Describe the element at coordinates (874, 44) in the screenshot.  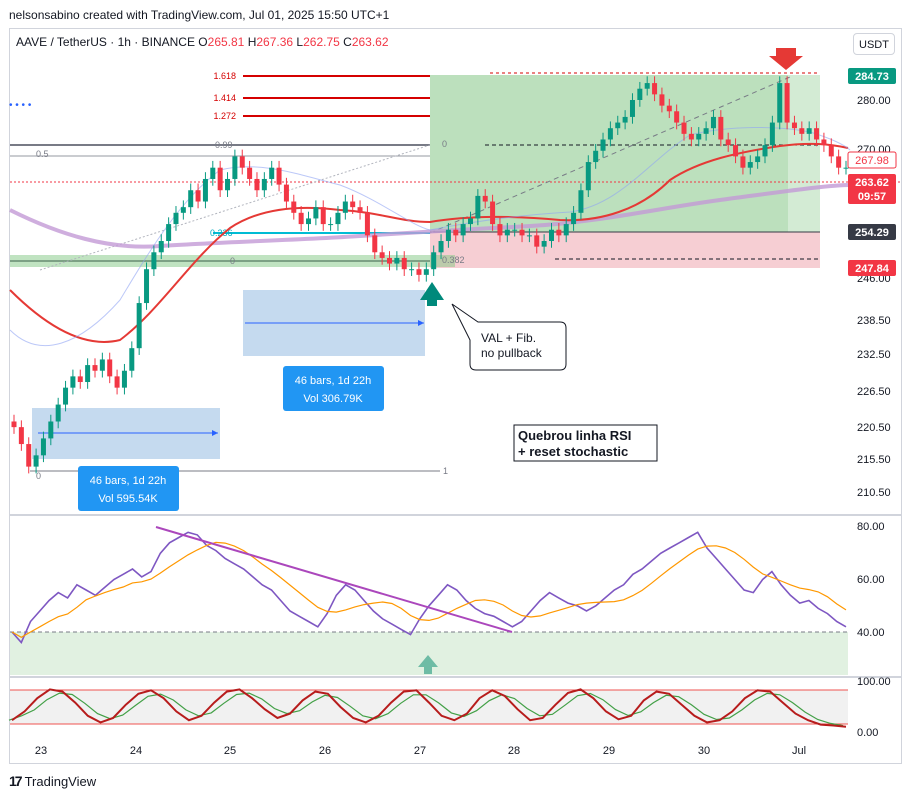
I see `currency-button: USDT` at that location.